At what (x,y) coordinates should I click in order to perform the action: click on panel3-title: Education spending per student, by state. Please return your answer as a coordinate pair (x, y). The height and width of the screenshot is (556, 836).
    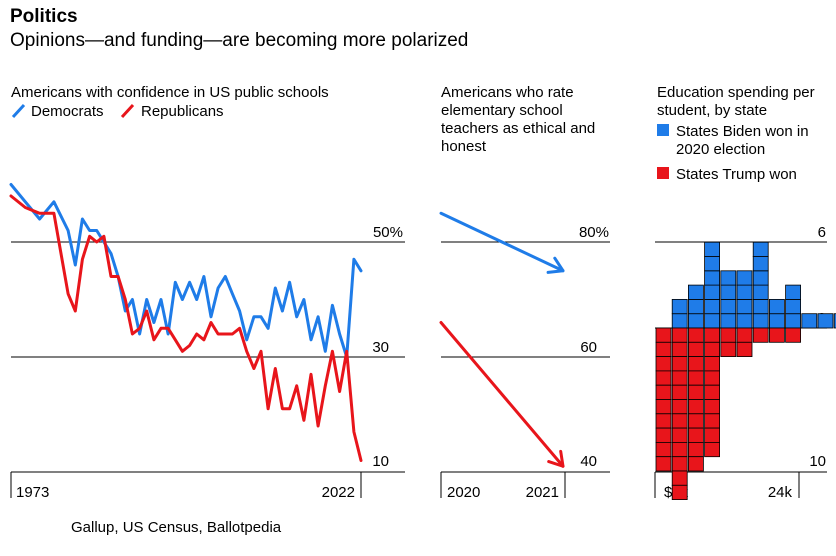
    Looking at the image, I should click on (738, 101).